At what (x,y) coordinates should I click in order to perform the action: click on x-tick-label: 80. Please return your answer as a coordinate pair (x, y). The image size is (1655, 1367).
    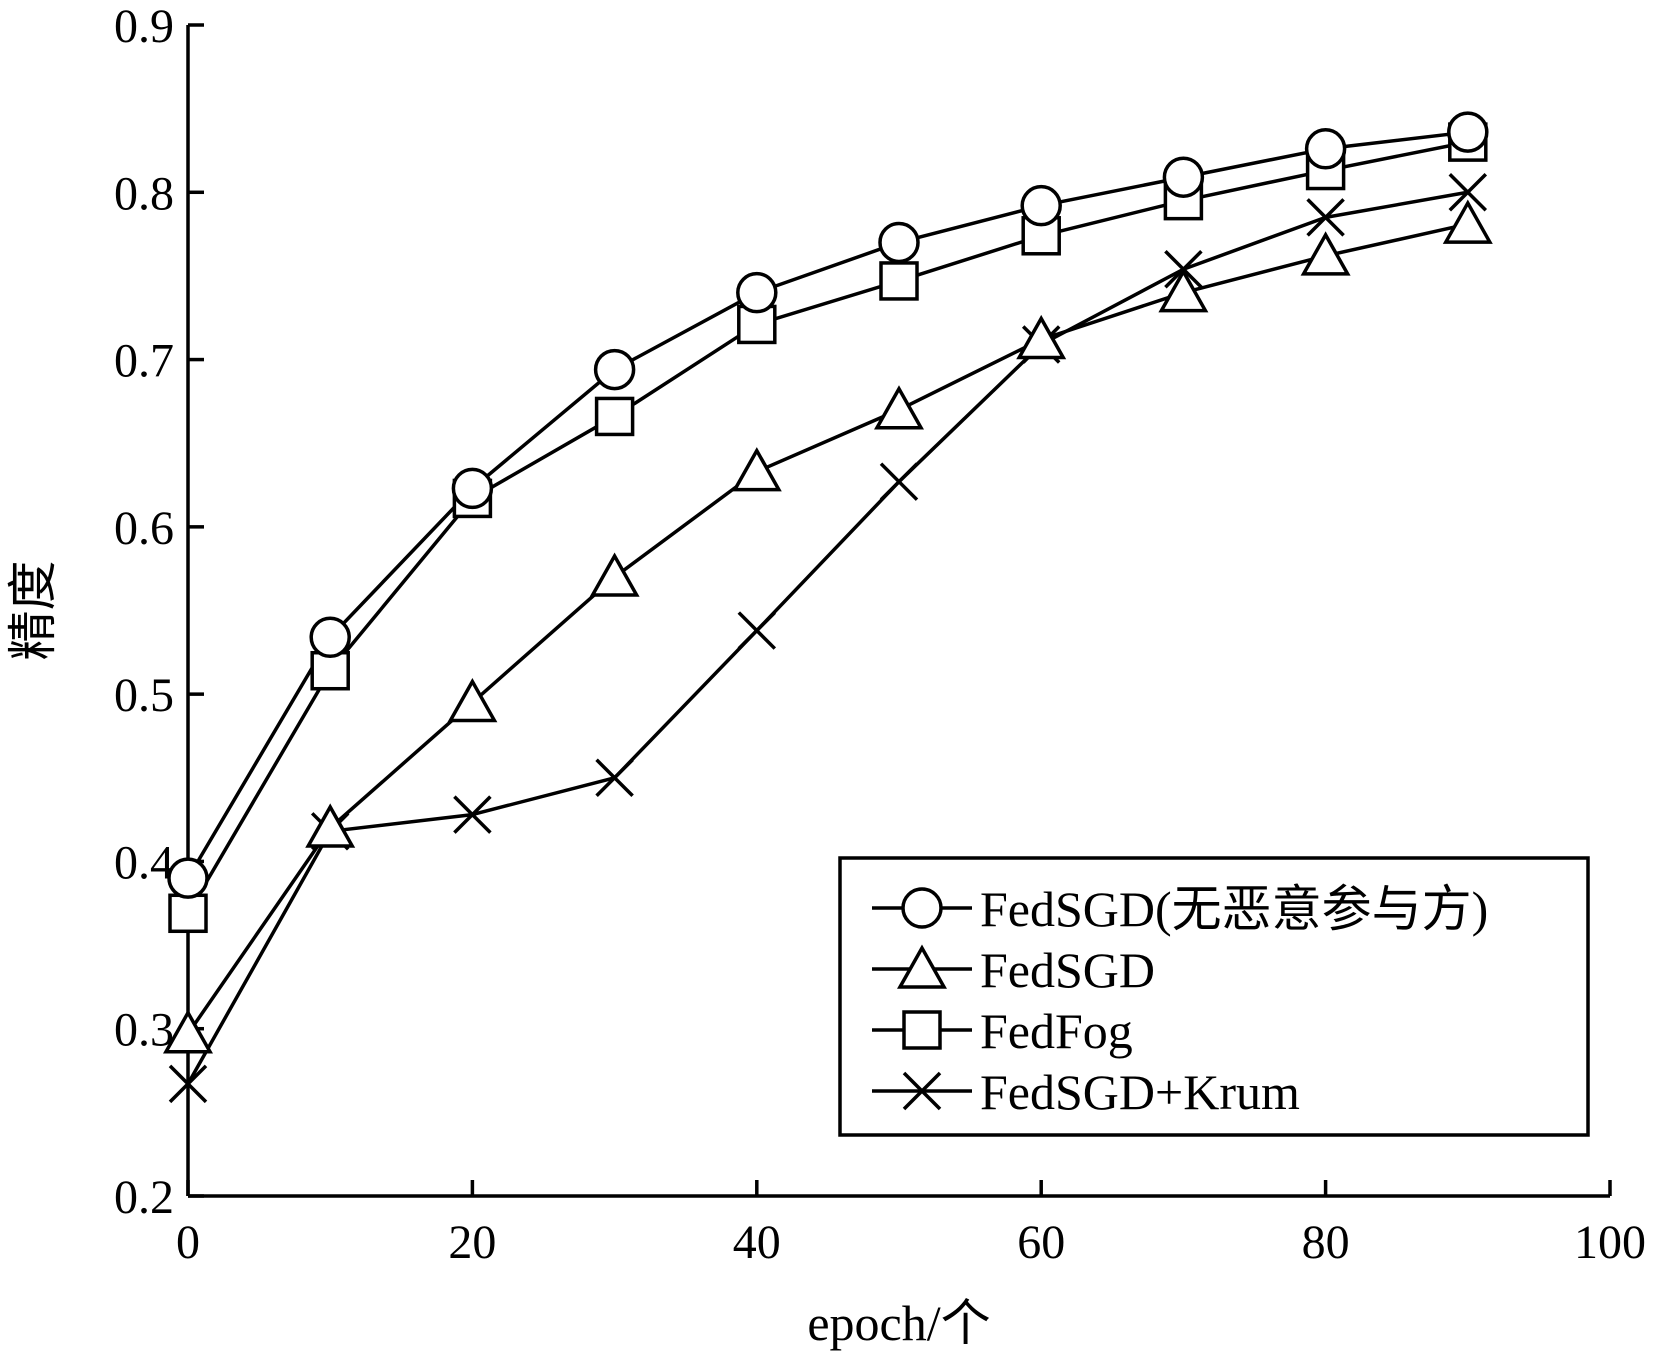
    Looking at the image, I should click on (1326, 1242).